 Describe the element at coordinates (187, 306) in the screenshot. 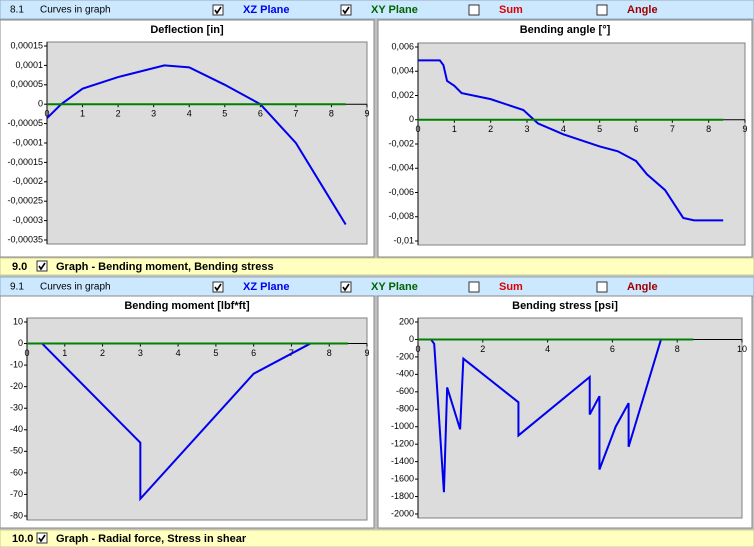

I see `chart-title: Bending moment [lbf*ft]` at that location.